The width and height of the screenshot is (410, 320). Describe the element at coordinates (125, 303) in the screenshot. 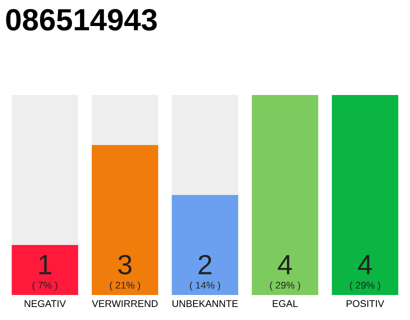

I see `x-tick-label: VERWIRREND` at that location.